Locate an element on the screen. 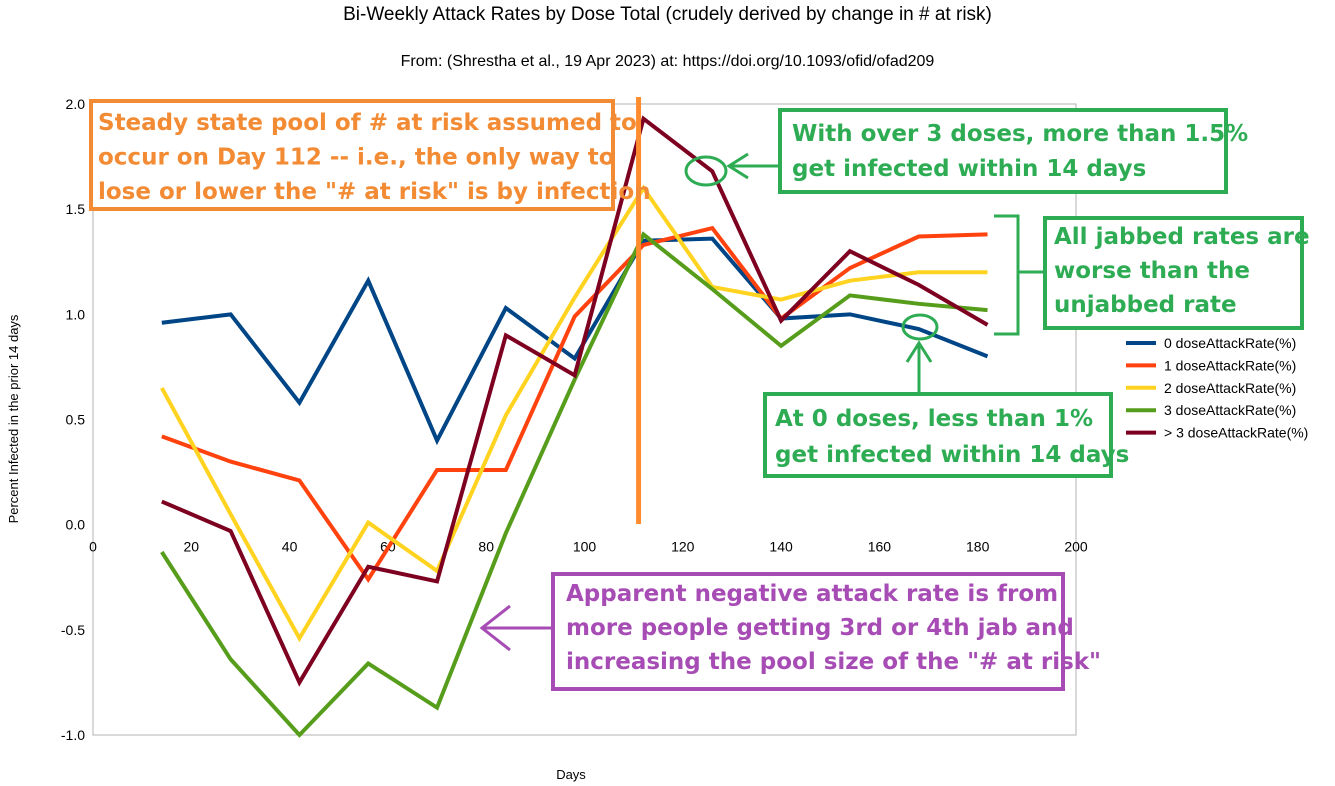 The image size is (1335, 786). annotation-text-jabbed: unjabbed rate is located at coordinates (1145, 305).